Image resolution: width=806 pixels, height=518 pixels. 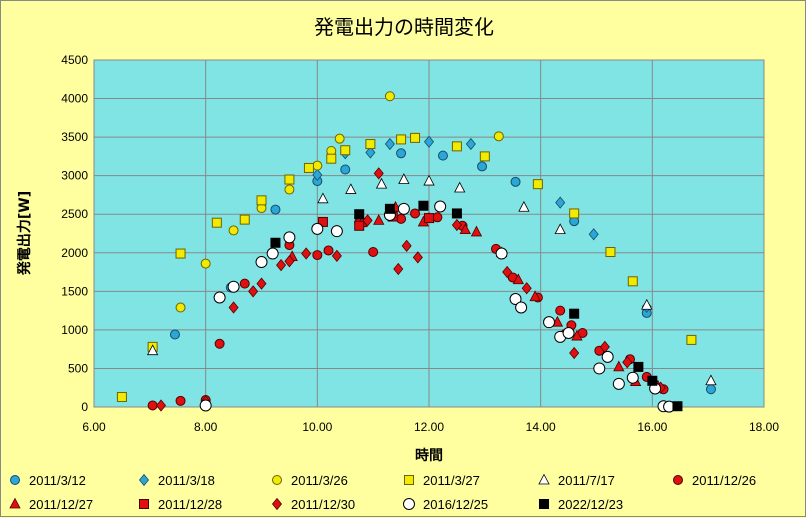 What do you see at coordinates (57, 480) in the screenshot?
I see `legend-label: 2011/3/12` at bounding box center [57, 480].